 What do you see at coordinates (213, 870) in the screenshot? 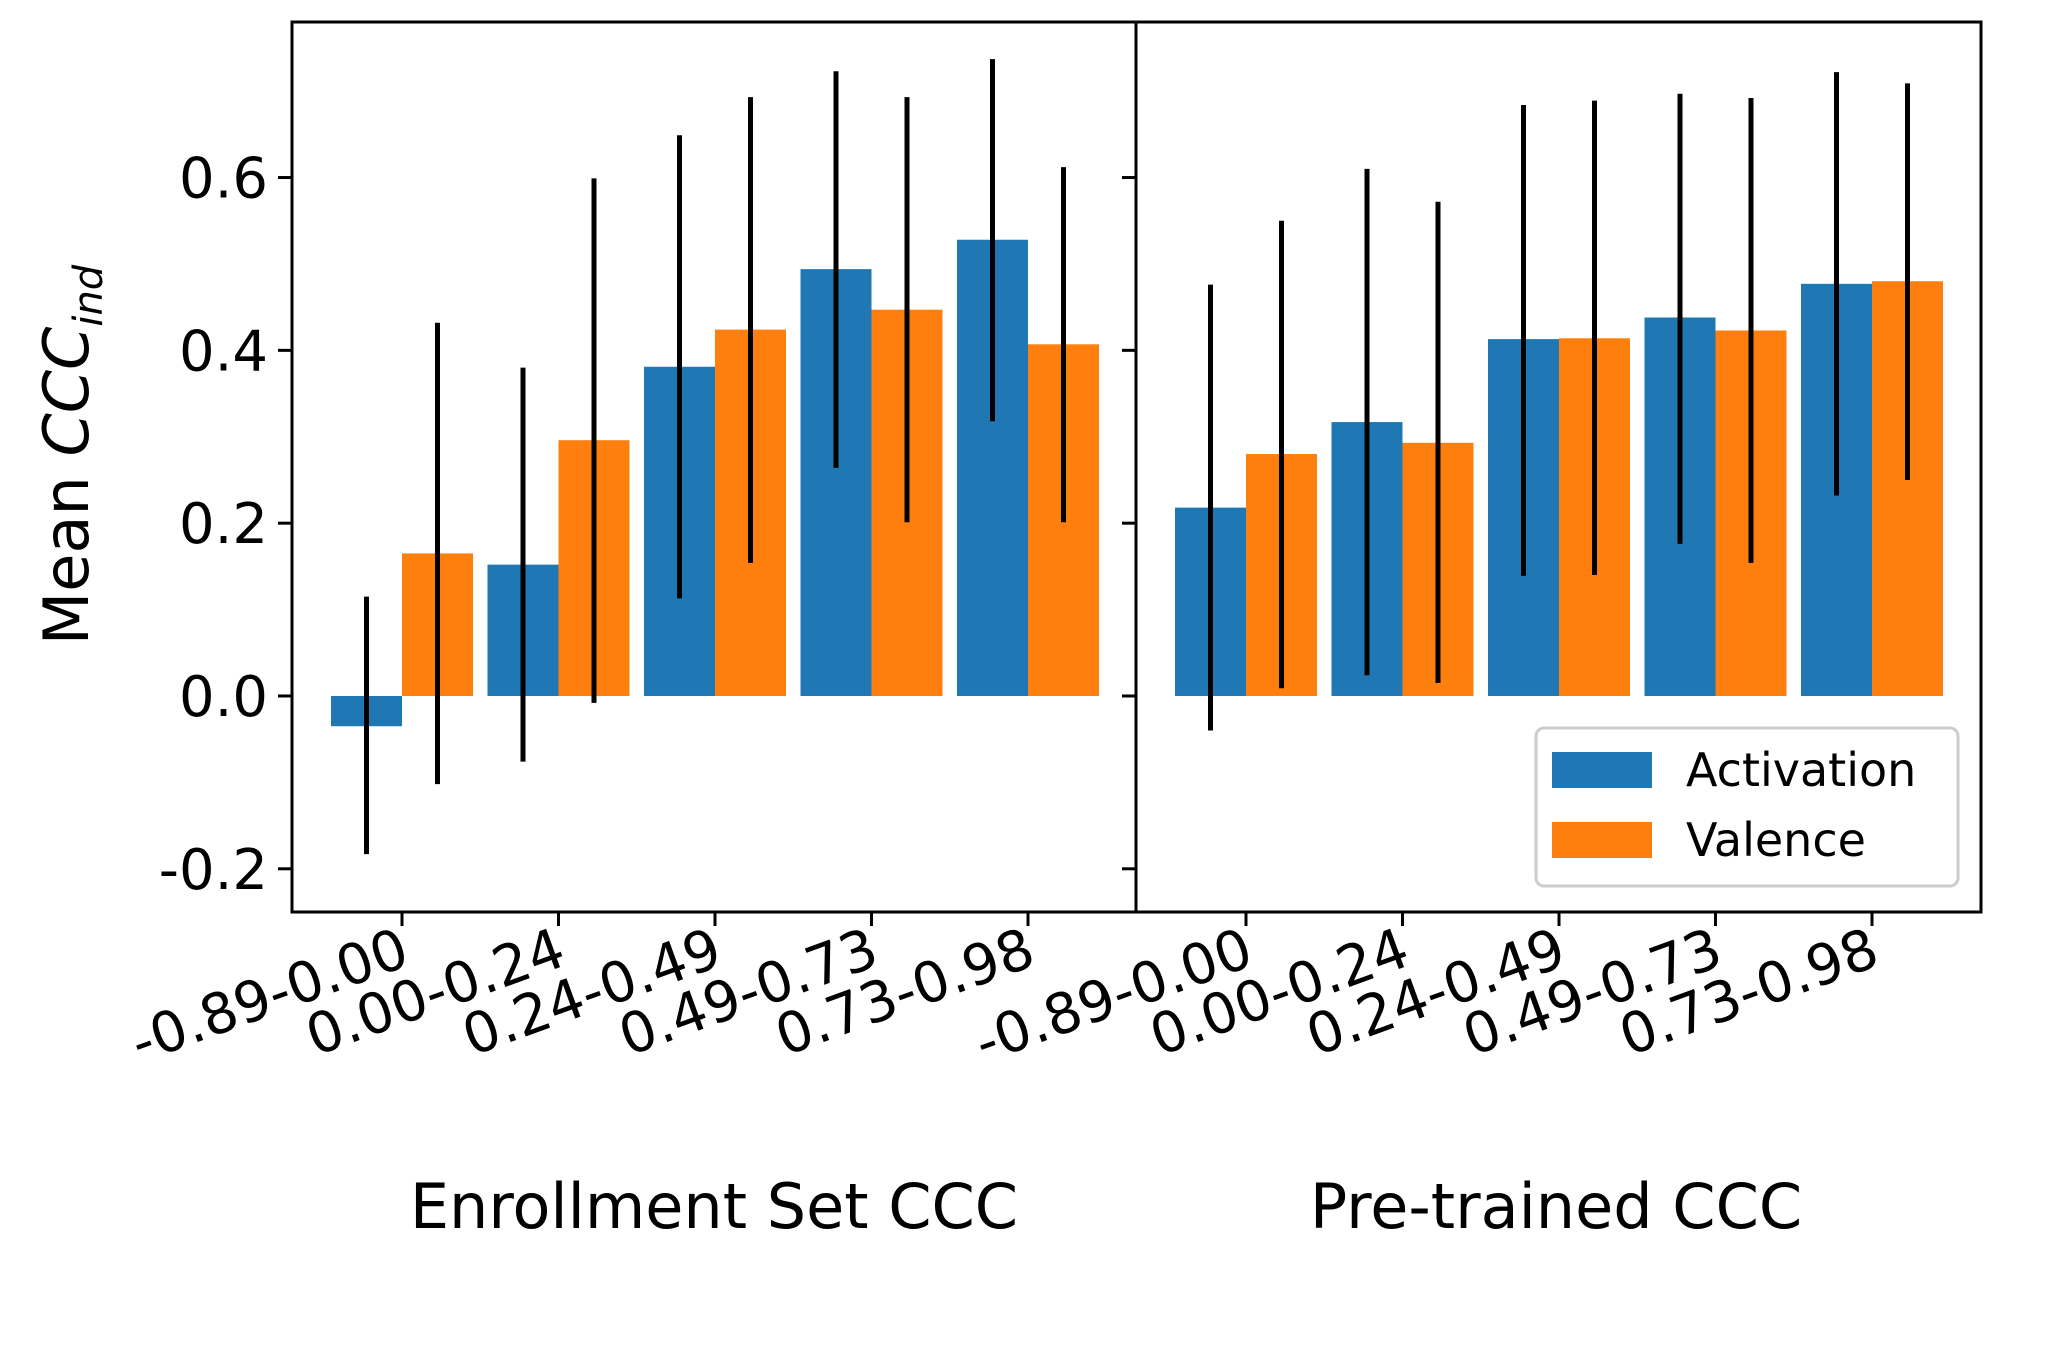
I see `y-tick-label-1: -0.2` at bounding box center [213, 870].